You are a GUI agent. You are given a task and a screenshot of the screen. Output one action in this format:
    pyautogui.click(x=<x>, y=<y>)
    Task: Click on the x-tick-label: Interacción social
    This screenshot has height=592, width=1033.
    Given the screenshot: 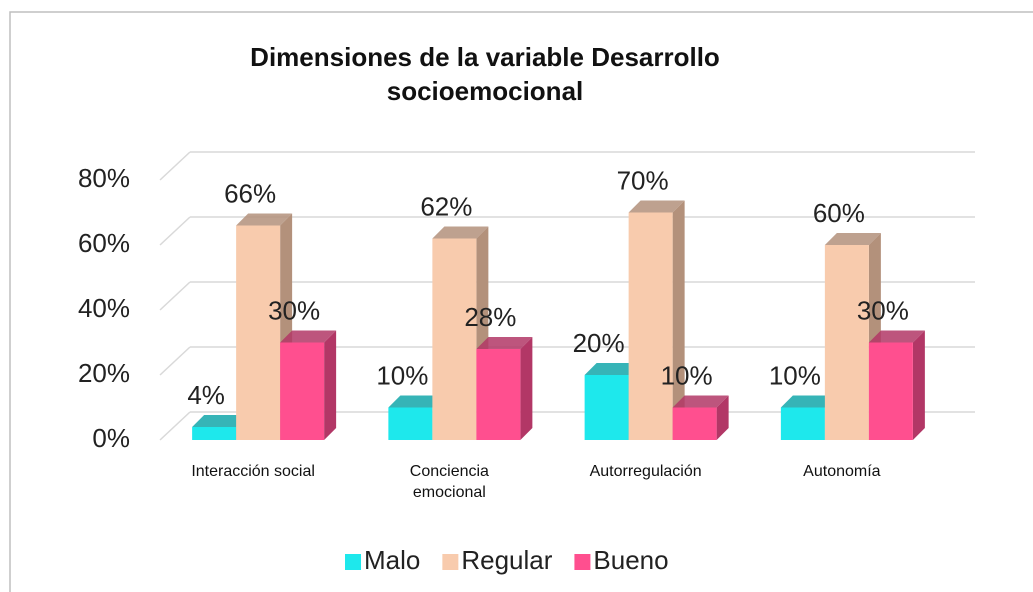 What is the action you would take?
    pyautogui.click(x=253, y=471)
    